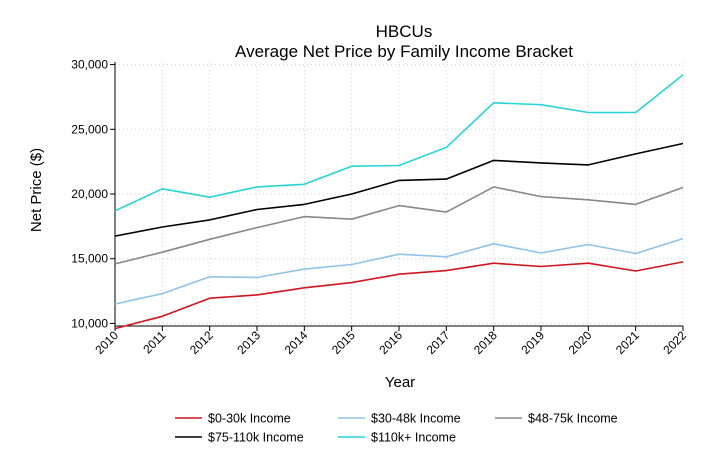  Describe the element at coordinates (532, 342) in the screenshot. I see `x-tick-label: 2019` at that location.